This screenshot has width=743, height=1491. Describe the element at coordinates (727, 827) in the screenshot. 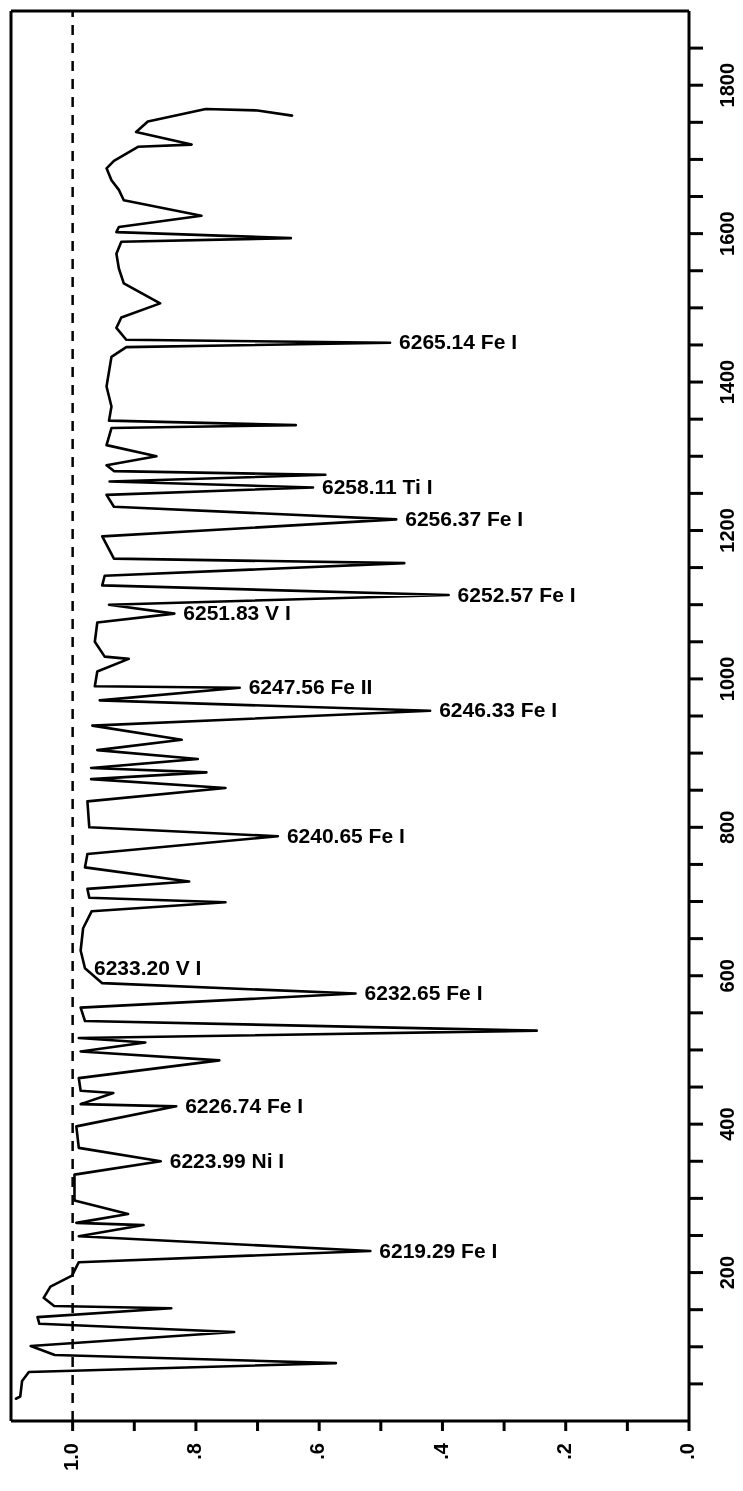

I see `y-tick-label: 800` at that location.